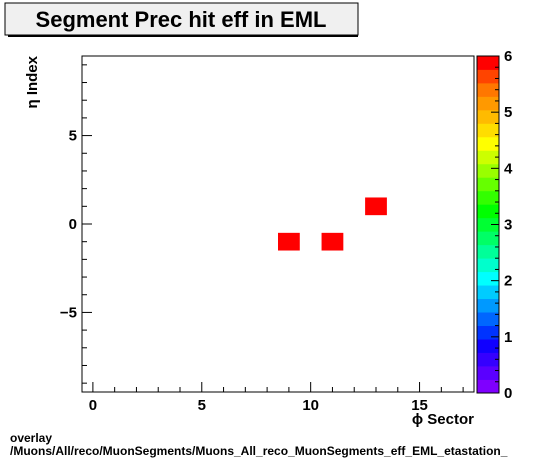  What do you see at coordinates (508, 56) in the screenshot?
I see `color-scale-label: 6` at bounding box center [508, 56].